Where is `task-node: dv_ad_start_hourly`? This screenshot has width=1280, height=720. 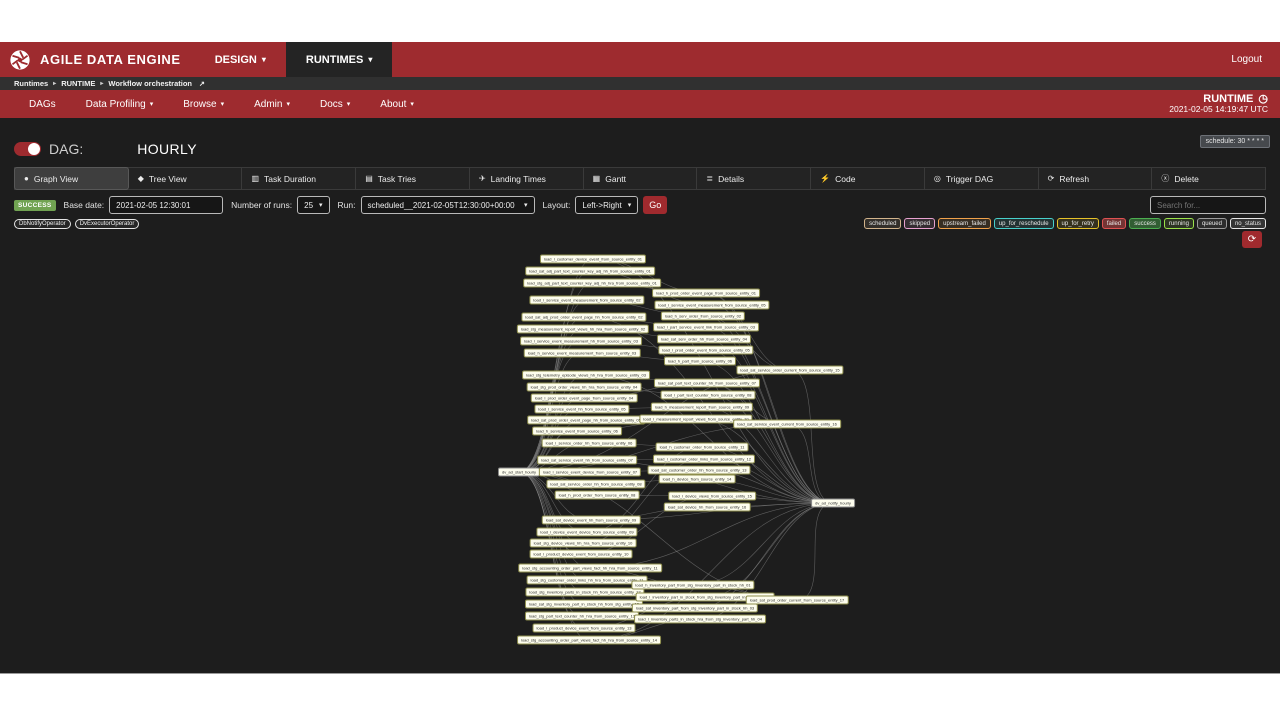
task-node: dv_ad_start_hourly is located at coordinates (519, 472).